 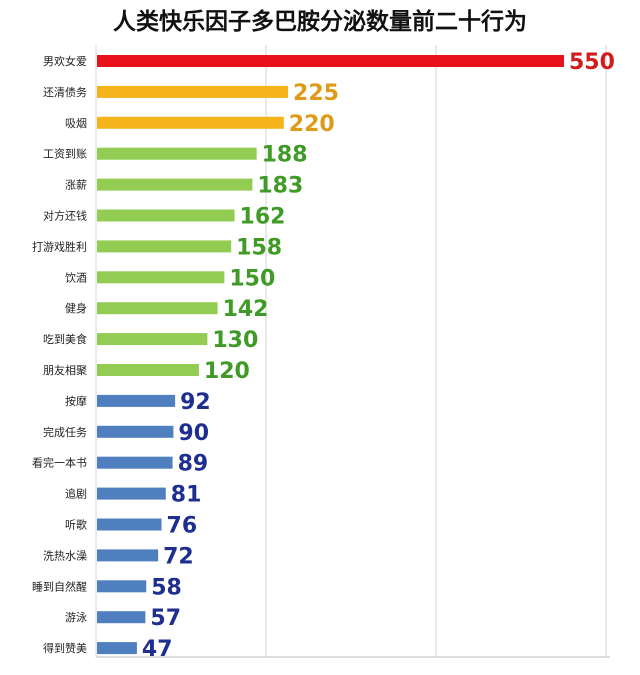 I want to click on value-label: 92, so click(x=195, y=402).